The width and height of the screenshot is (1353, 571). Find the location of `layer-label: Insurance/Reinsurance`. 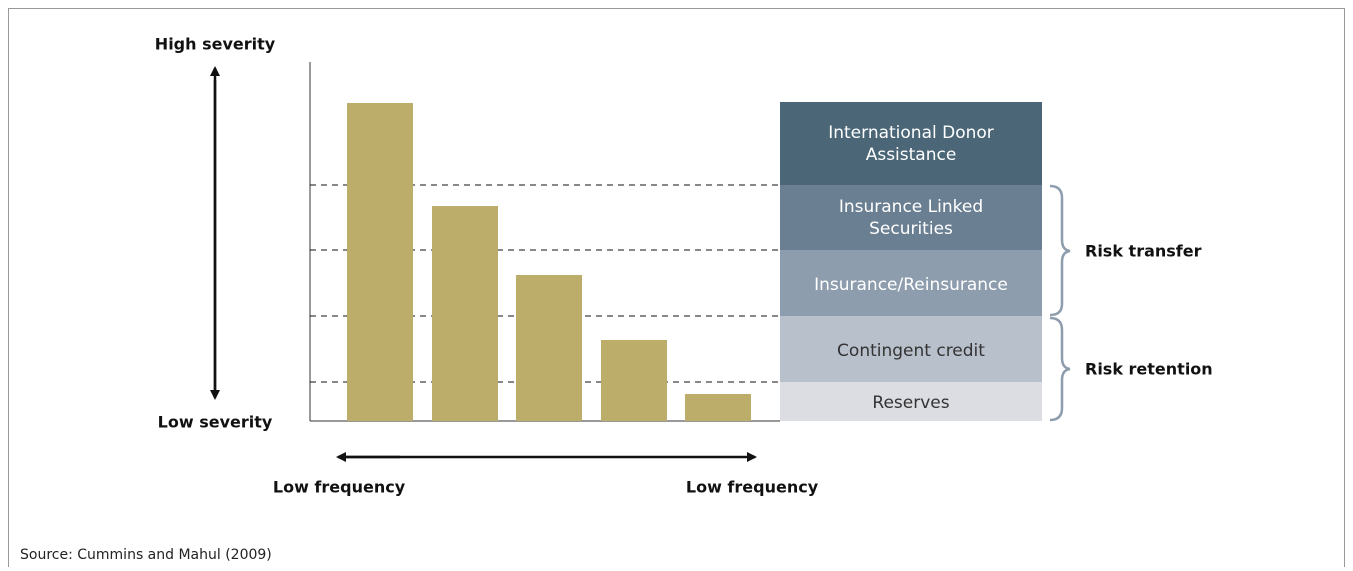

layer-label: Insurance/Reinsurance is located at coordinates (911, 285).